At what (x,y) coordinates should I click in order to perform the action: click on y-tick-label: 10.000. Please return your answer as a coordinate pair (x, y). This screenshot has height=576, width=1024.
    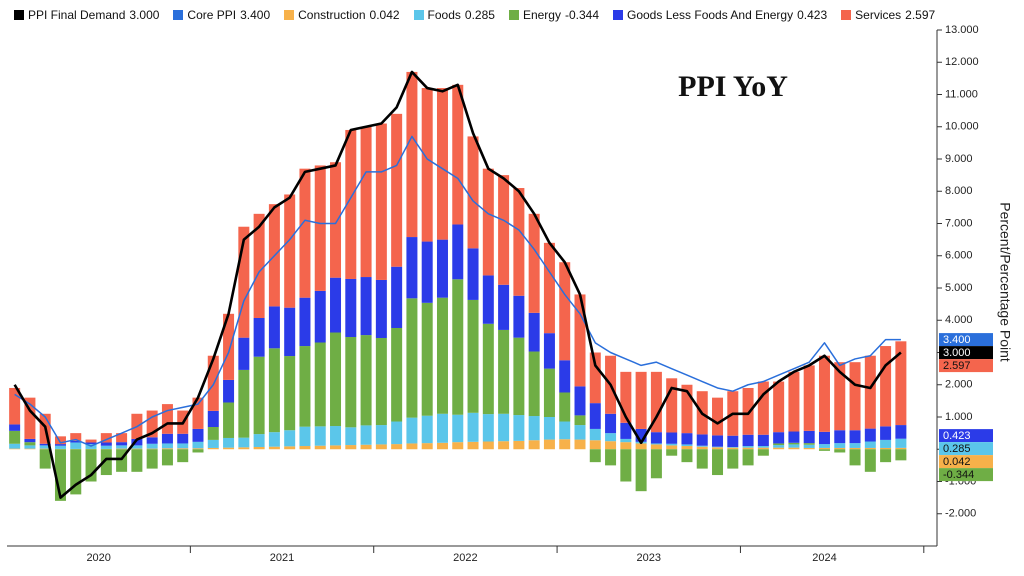
    Looking at the image, I should click on (962, 127).